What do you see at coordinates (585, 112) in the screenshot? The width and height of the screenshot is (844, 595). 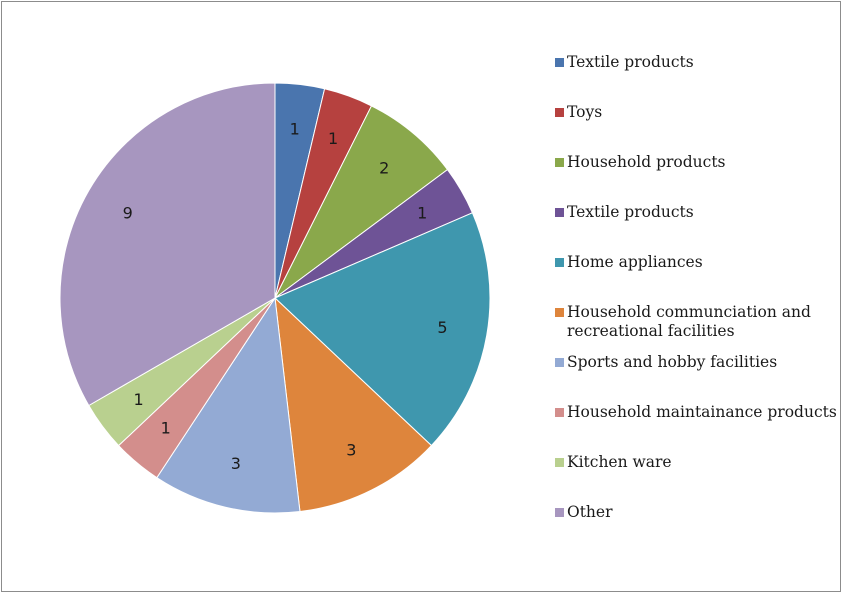 I see `legend-label: Toys` at bounding box center [585, 112].